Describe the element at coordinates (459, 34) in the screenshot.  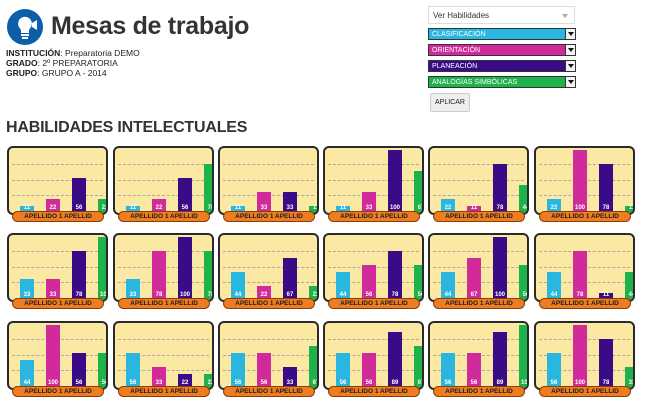
I see `select-clasificacion-label: CLASIFICACIÓN` at that location.